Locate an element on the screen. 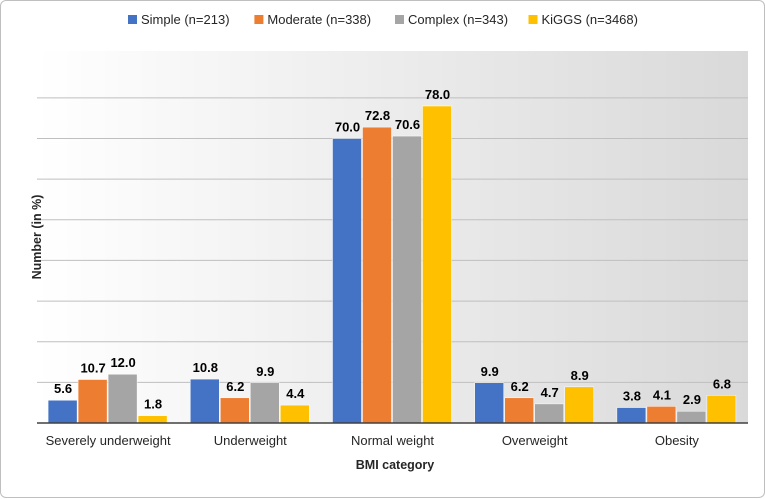  bar-obesity-kiggs is located at coordinates (721, 409).